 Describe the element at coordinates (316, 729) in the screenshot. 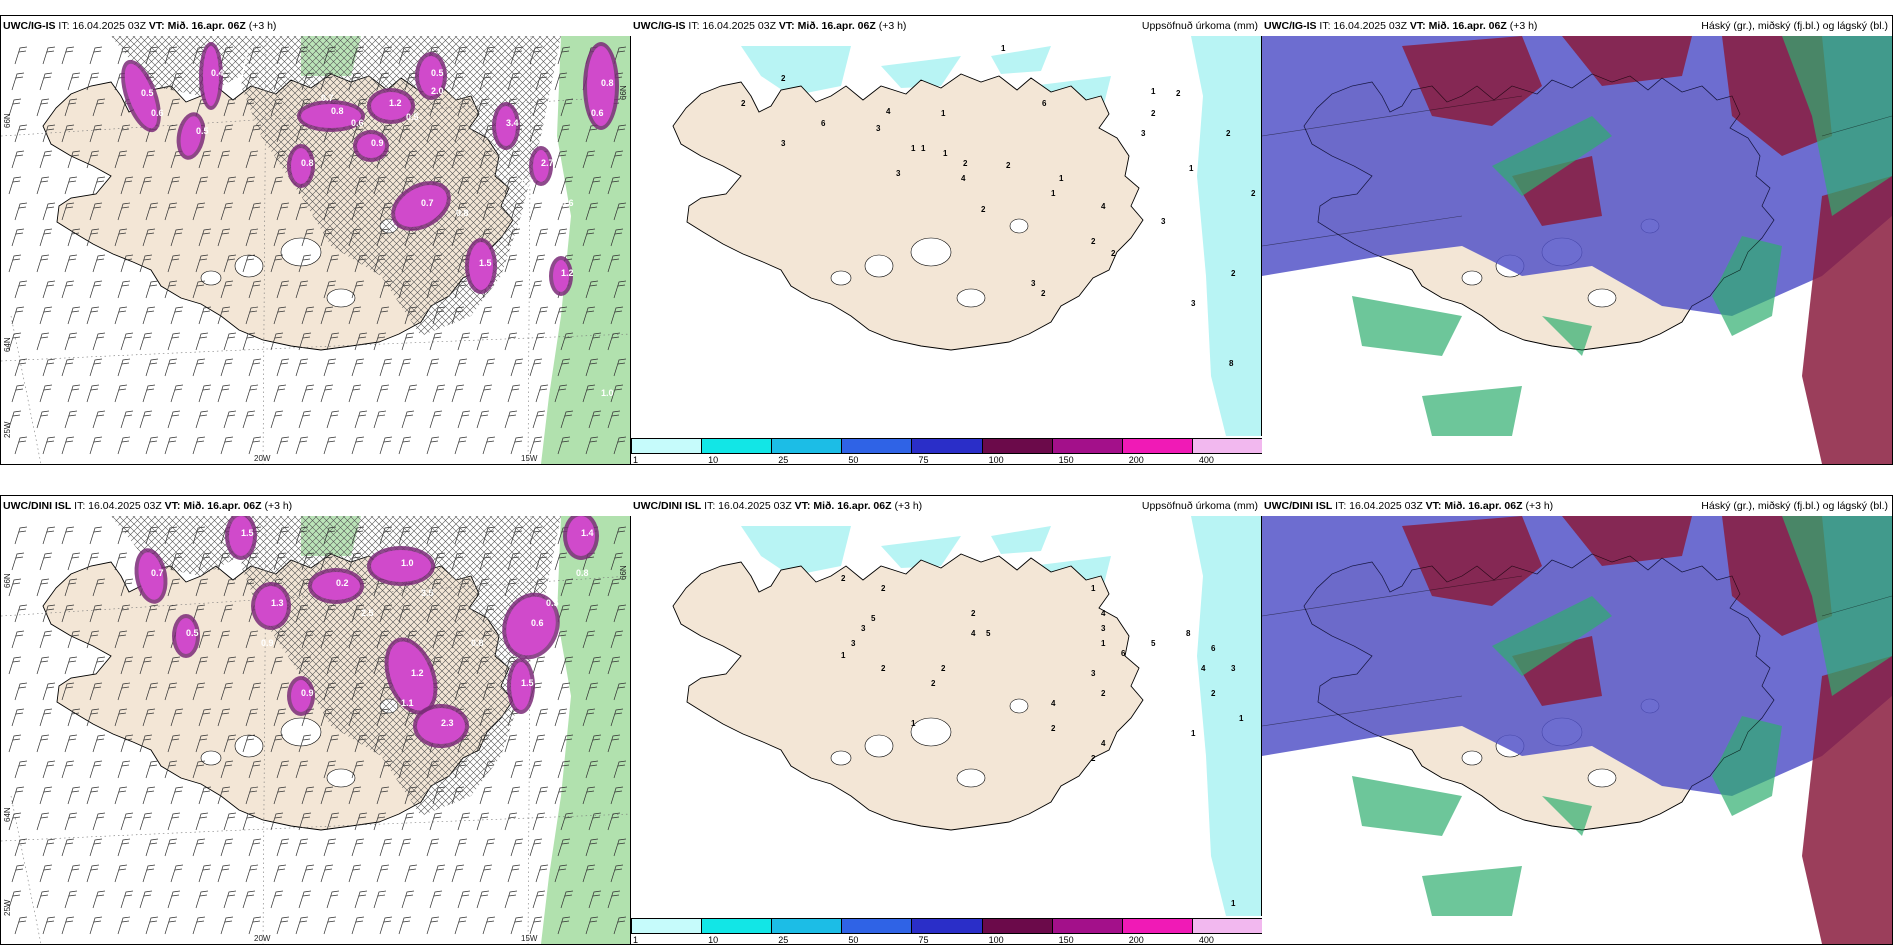

I see `graticule` at that location.